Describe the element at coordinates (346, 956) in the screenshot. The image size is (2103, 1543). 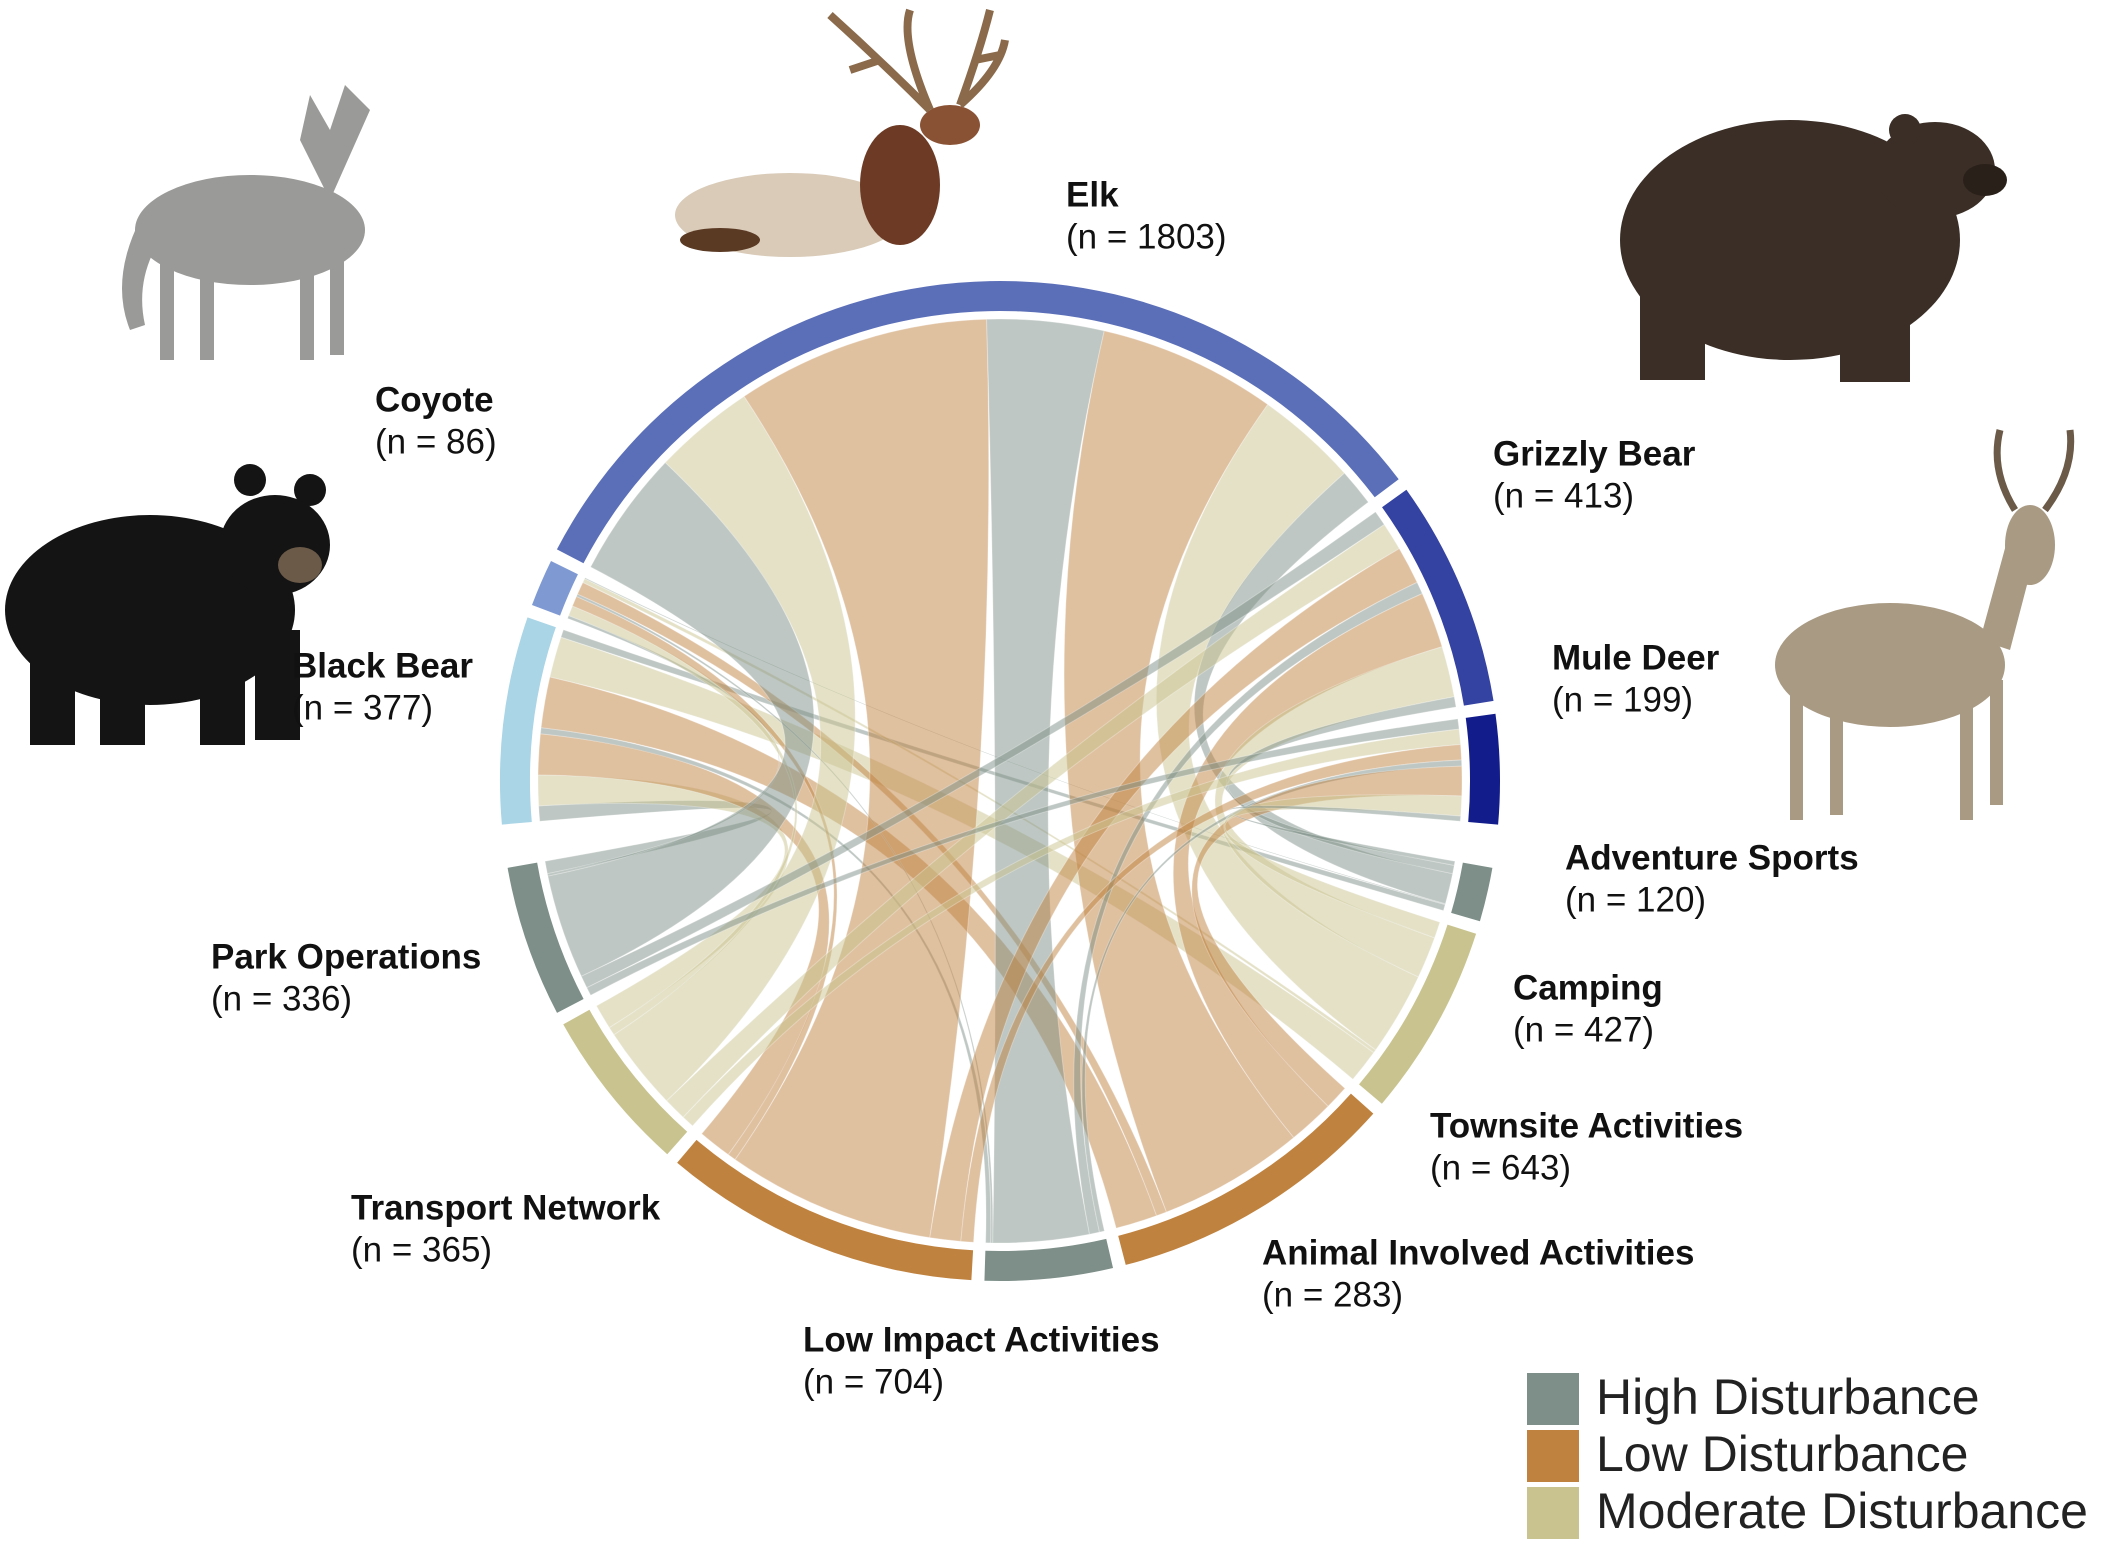
I see `group-name: Park Operations` at that location.